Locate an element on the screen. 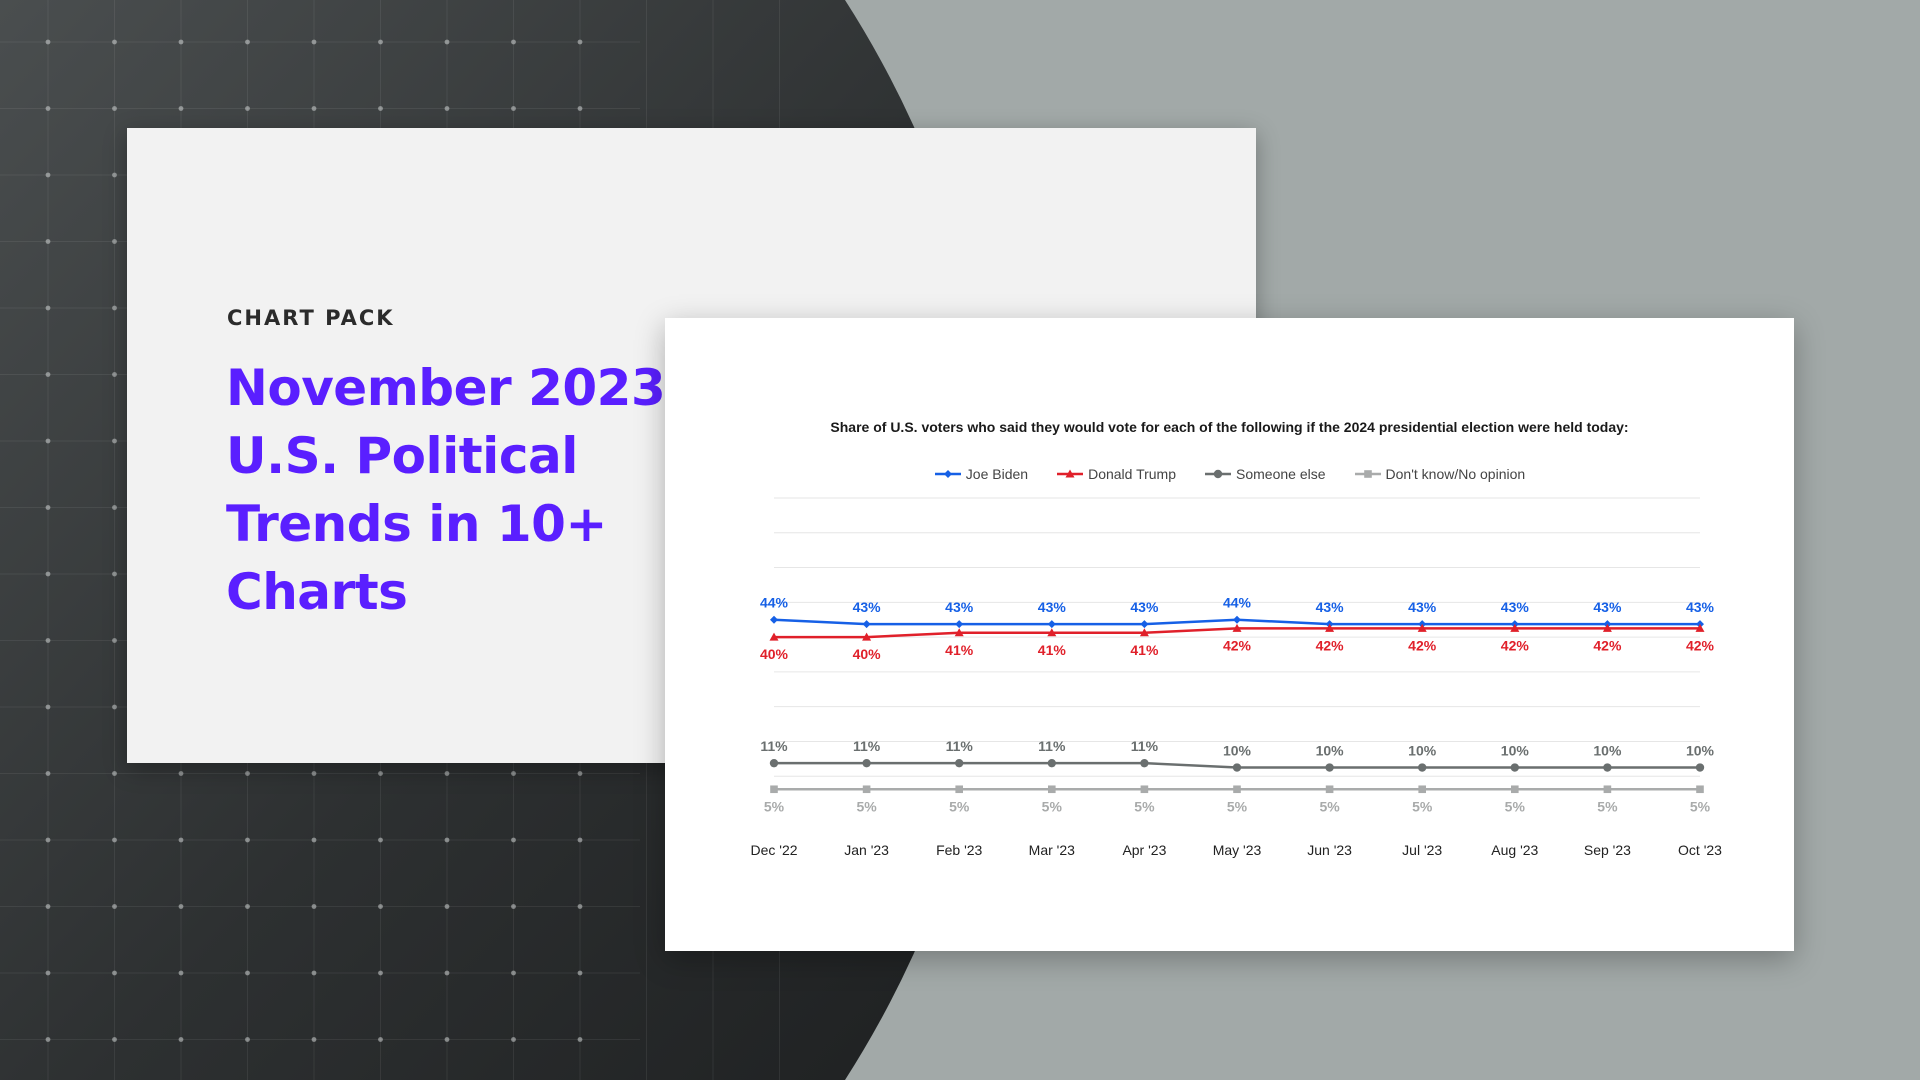 Image resolution: width=1920 pixels, height=1080 pixels. x-tick-label: Oct '23 is located at coordinates (1700, 850).